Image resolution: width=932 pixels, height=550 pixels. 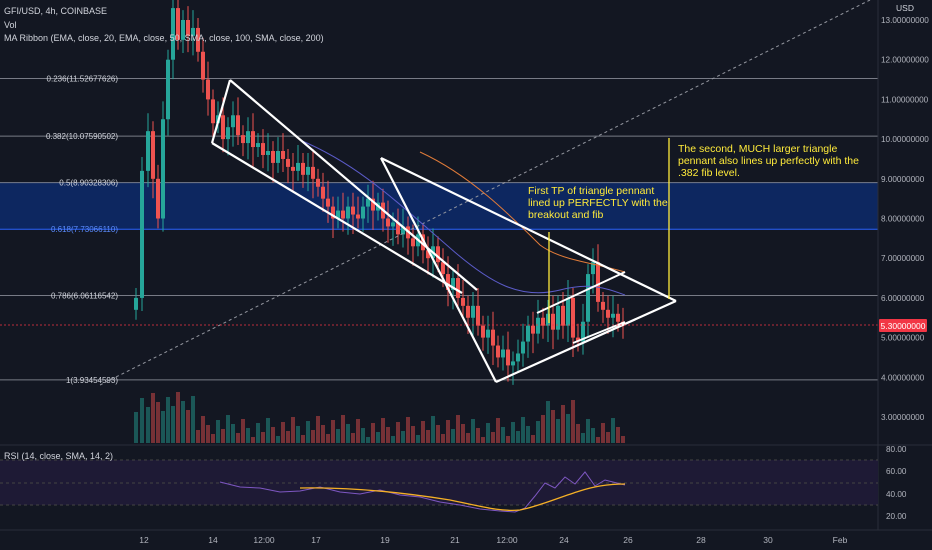 What do you see at coordinates (896, 516) in the screenshot?
I see `rsi-tick-label: 20.00` at bounding box center [896, 516].